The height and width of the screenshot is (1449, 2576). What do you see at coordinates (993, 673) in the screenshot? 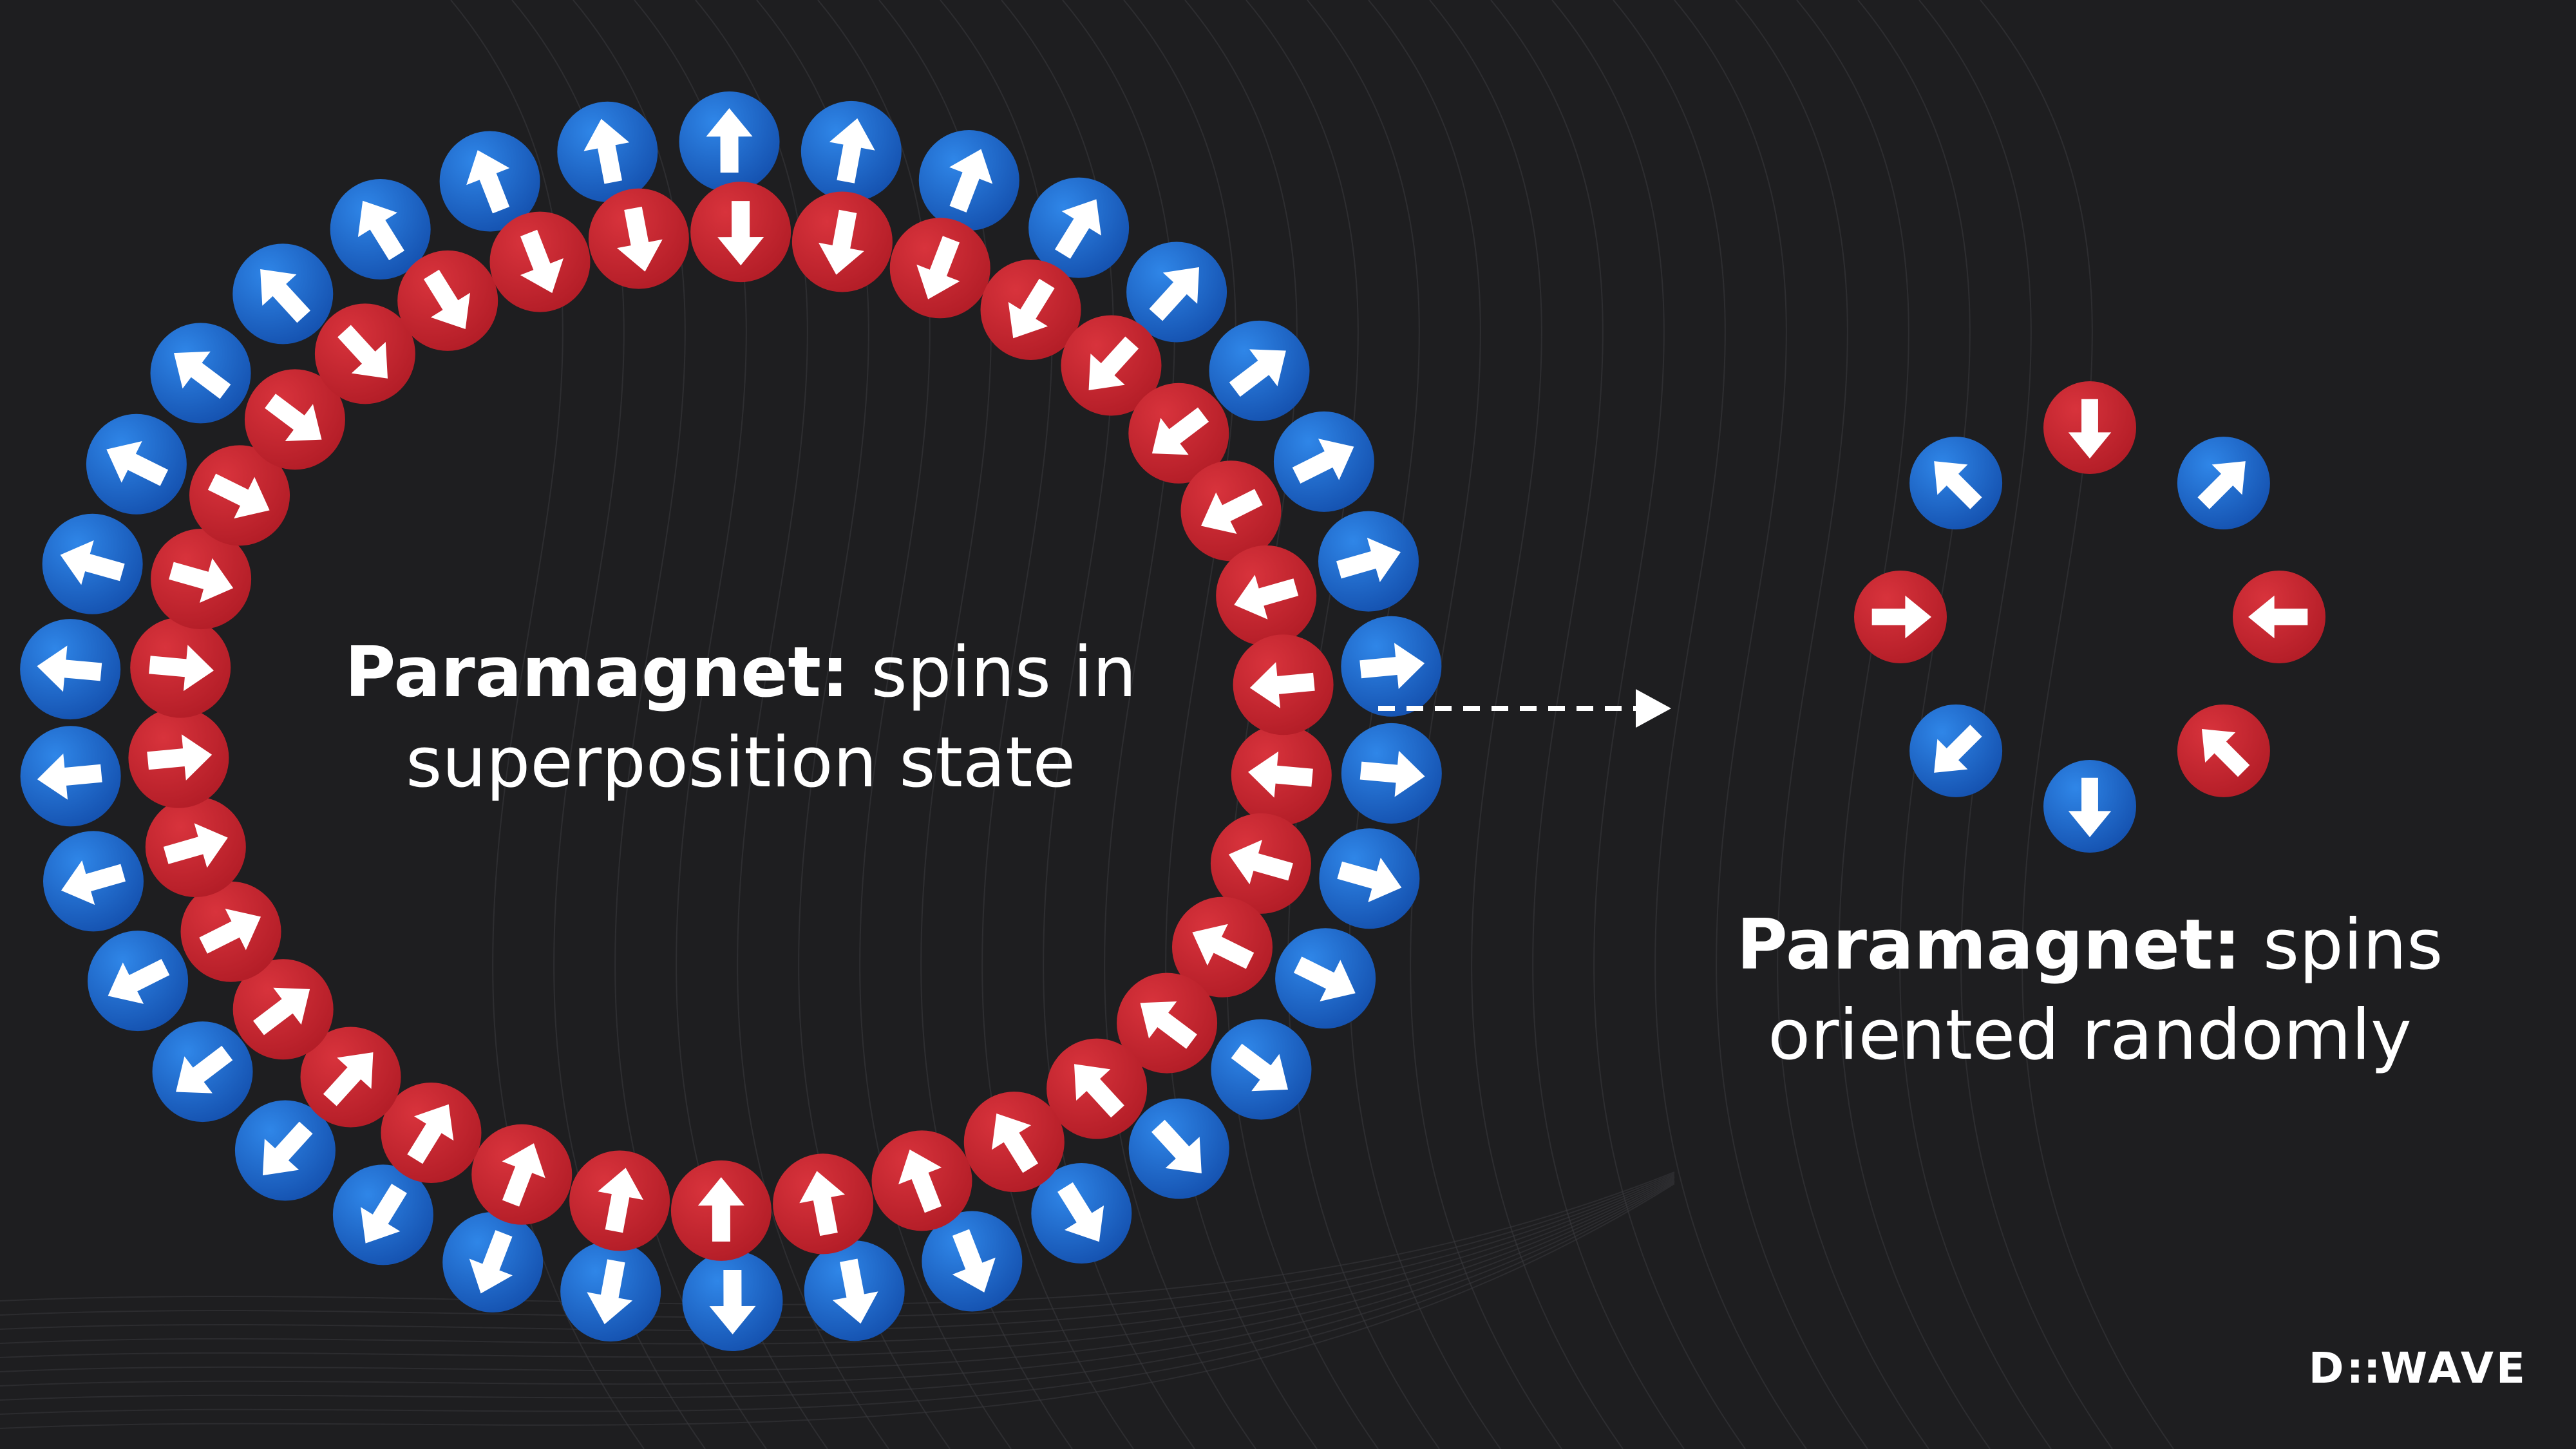
I see `caption-text: spins in` at bounding box center [993, 673].